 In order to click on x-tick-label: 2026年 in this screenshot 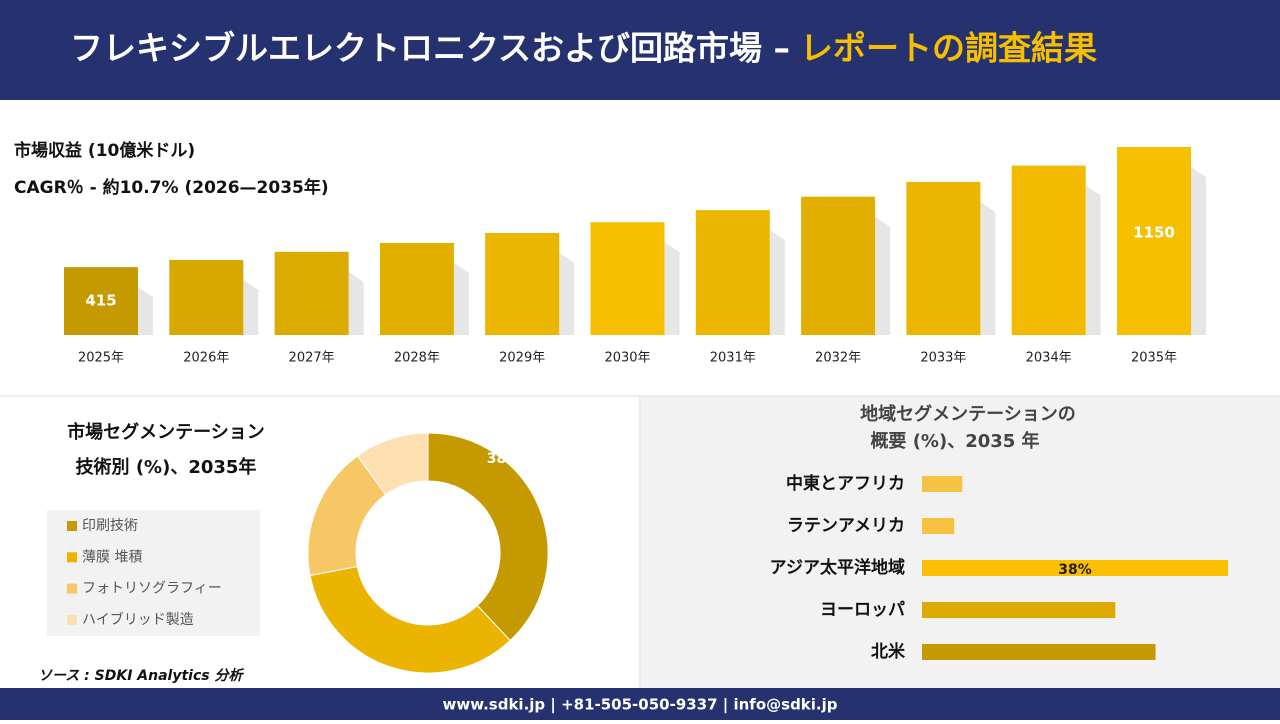, I will do `click(206, 358)`.